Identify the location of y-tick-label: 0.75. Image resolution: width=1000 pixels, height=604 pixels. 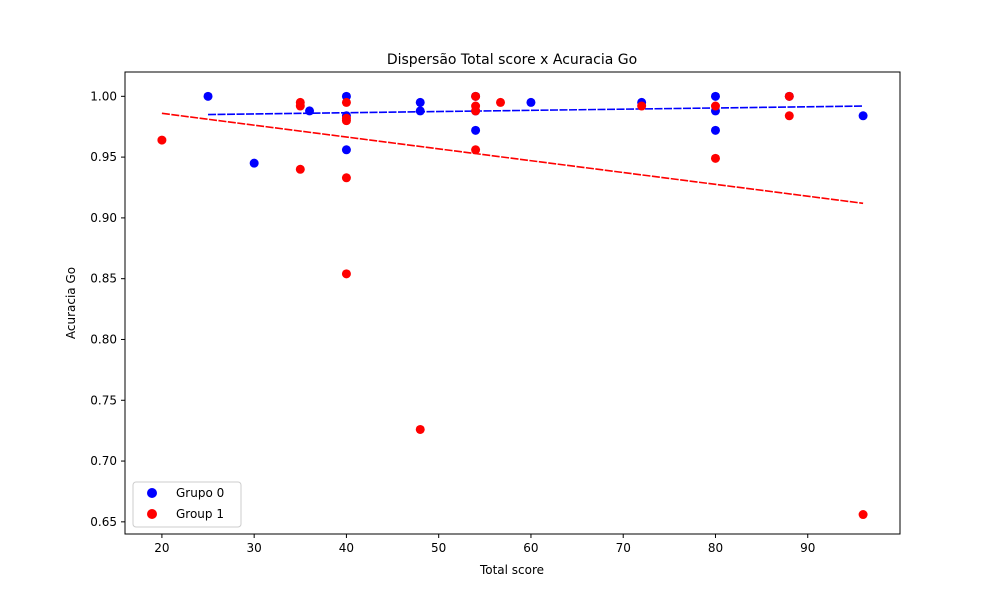
(103, 400).